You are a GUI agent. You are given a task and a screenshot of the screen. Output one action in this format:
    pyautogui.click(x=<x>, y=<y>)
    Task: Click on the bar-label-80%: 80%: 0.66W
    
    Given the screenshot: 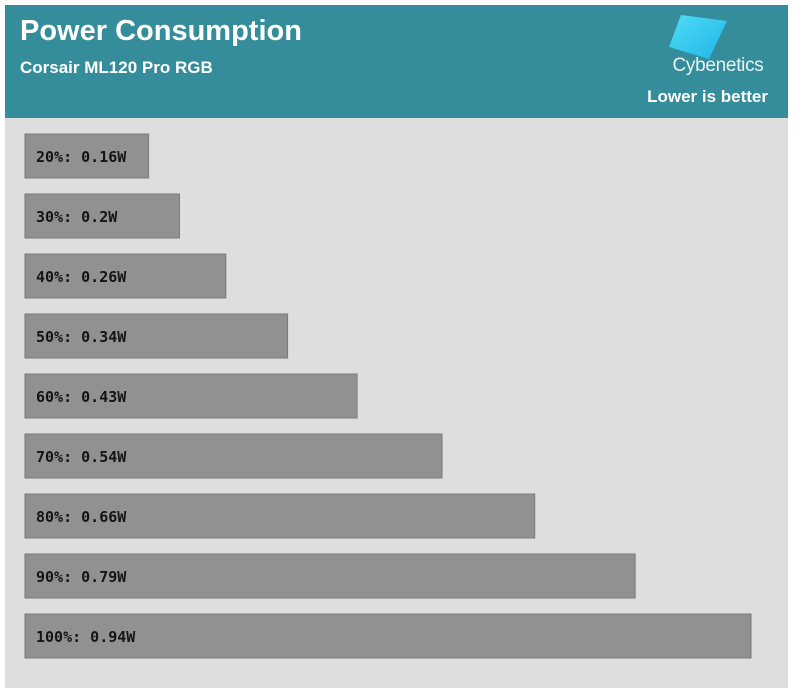 What is the action you would take?
    pyautogui.click(x=81, y=517)
    